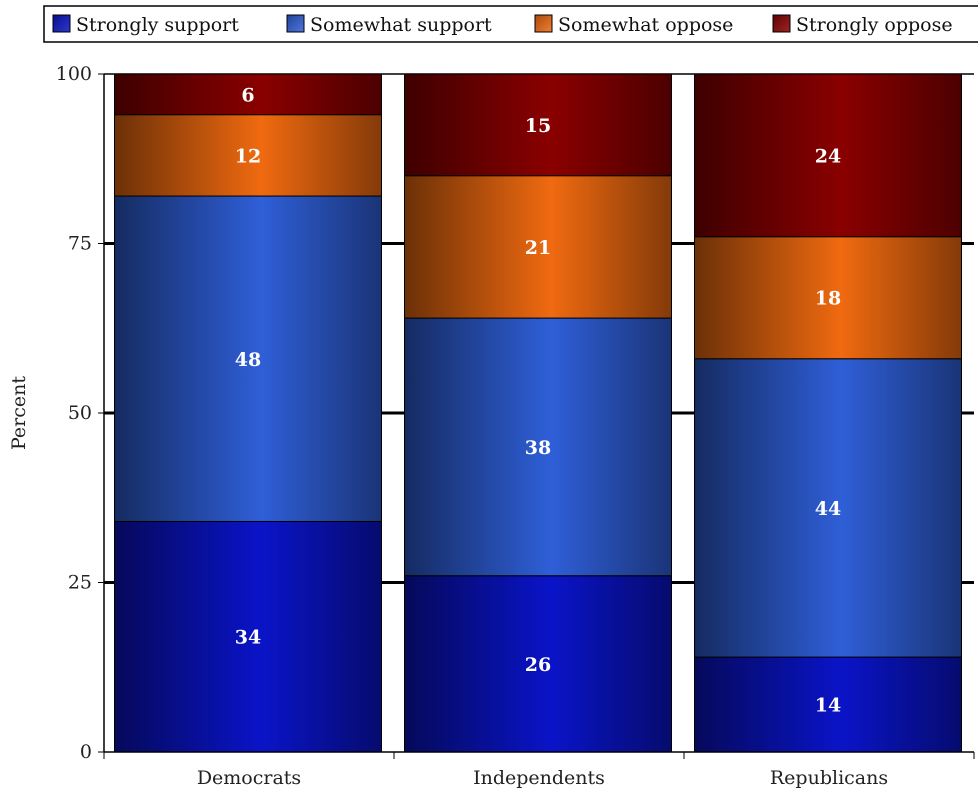 The image size is (978, 811). I want to click on legend-swatch-somewhat-support, so click(295, 23).